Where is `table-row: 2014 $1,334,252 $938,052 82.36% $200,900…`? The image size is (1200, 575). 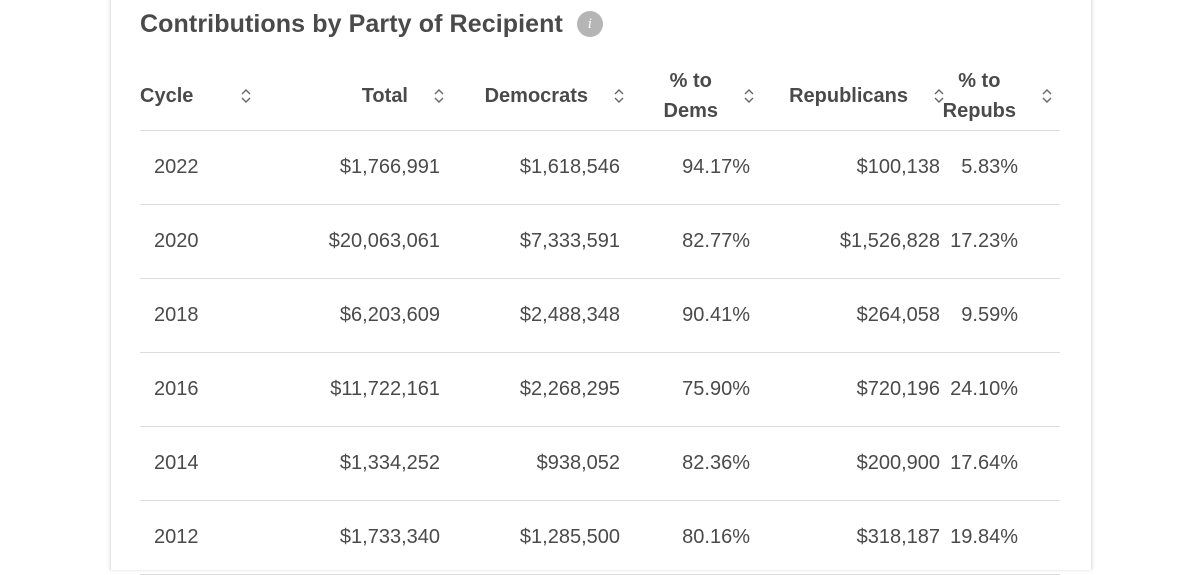 table-row: 2014 $1,334,252 $938,052 82.36% $200,900… is located at coordinates (600, 463).